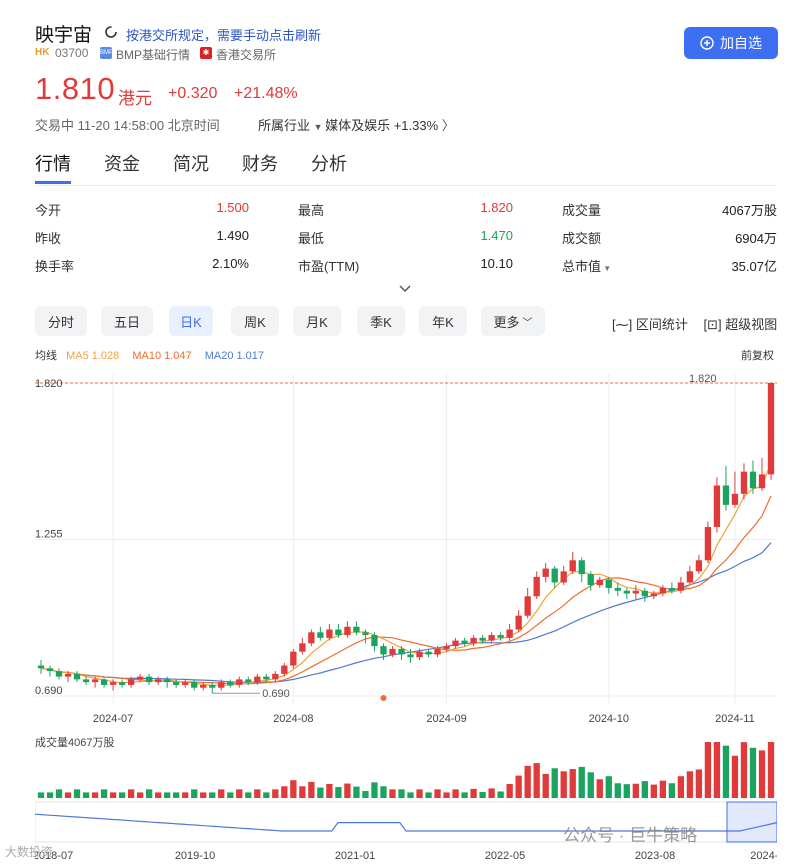 This screenshot has height=866, width=805. I want to click on tab-finance: 财务, so click(260, 164).